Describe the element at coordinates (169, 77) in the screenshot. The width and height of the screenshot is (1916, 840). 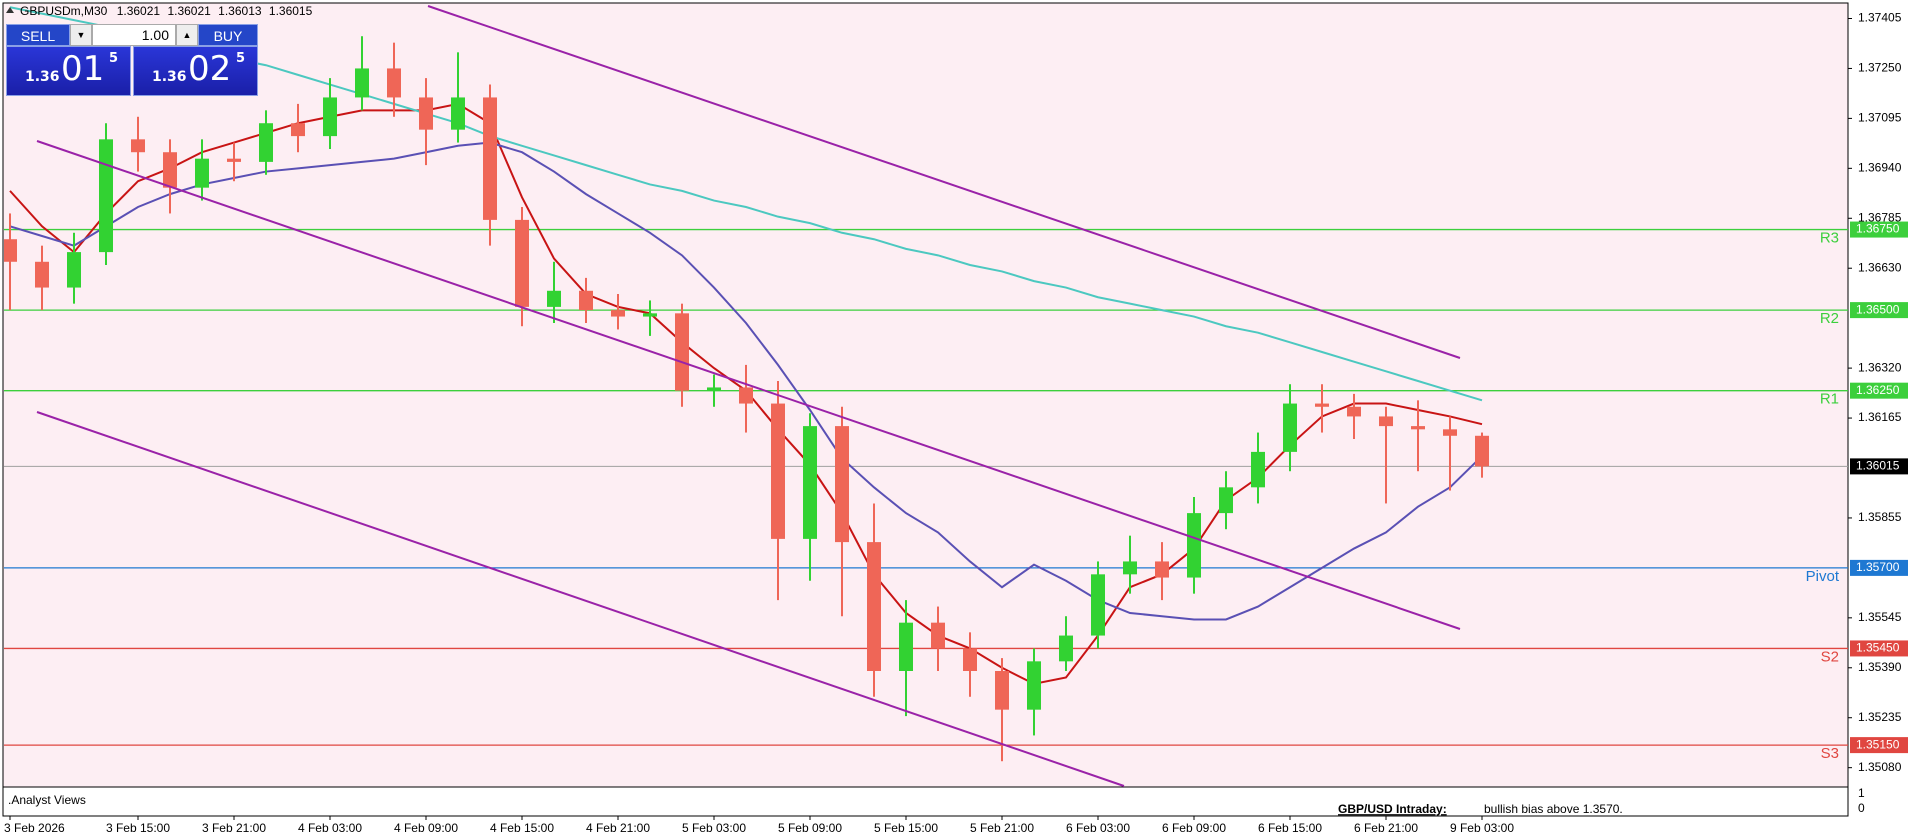
I see `ask-big: 1.36` at that location.